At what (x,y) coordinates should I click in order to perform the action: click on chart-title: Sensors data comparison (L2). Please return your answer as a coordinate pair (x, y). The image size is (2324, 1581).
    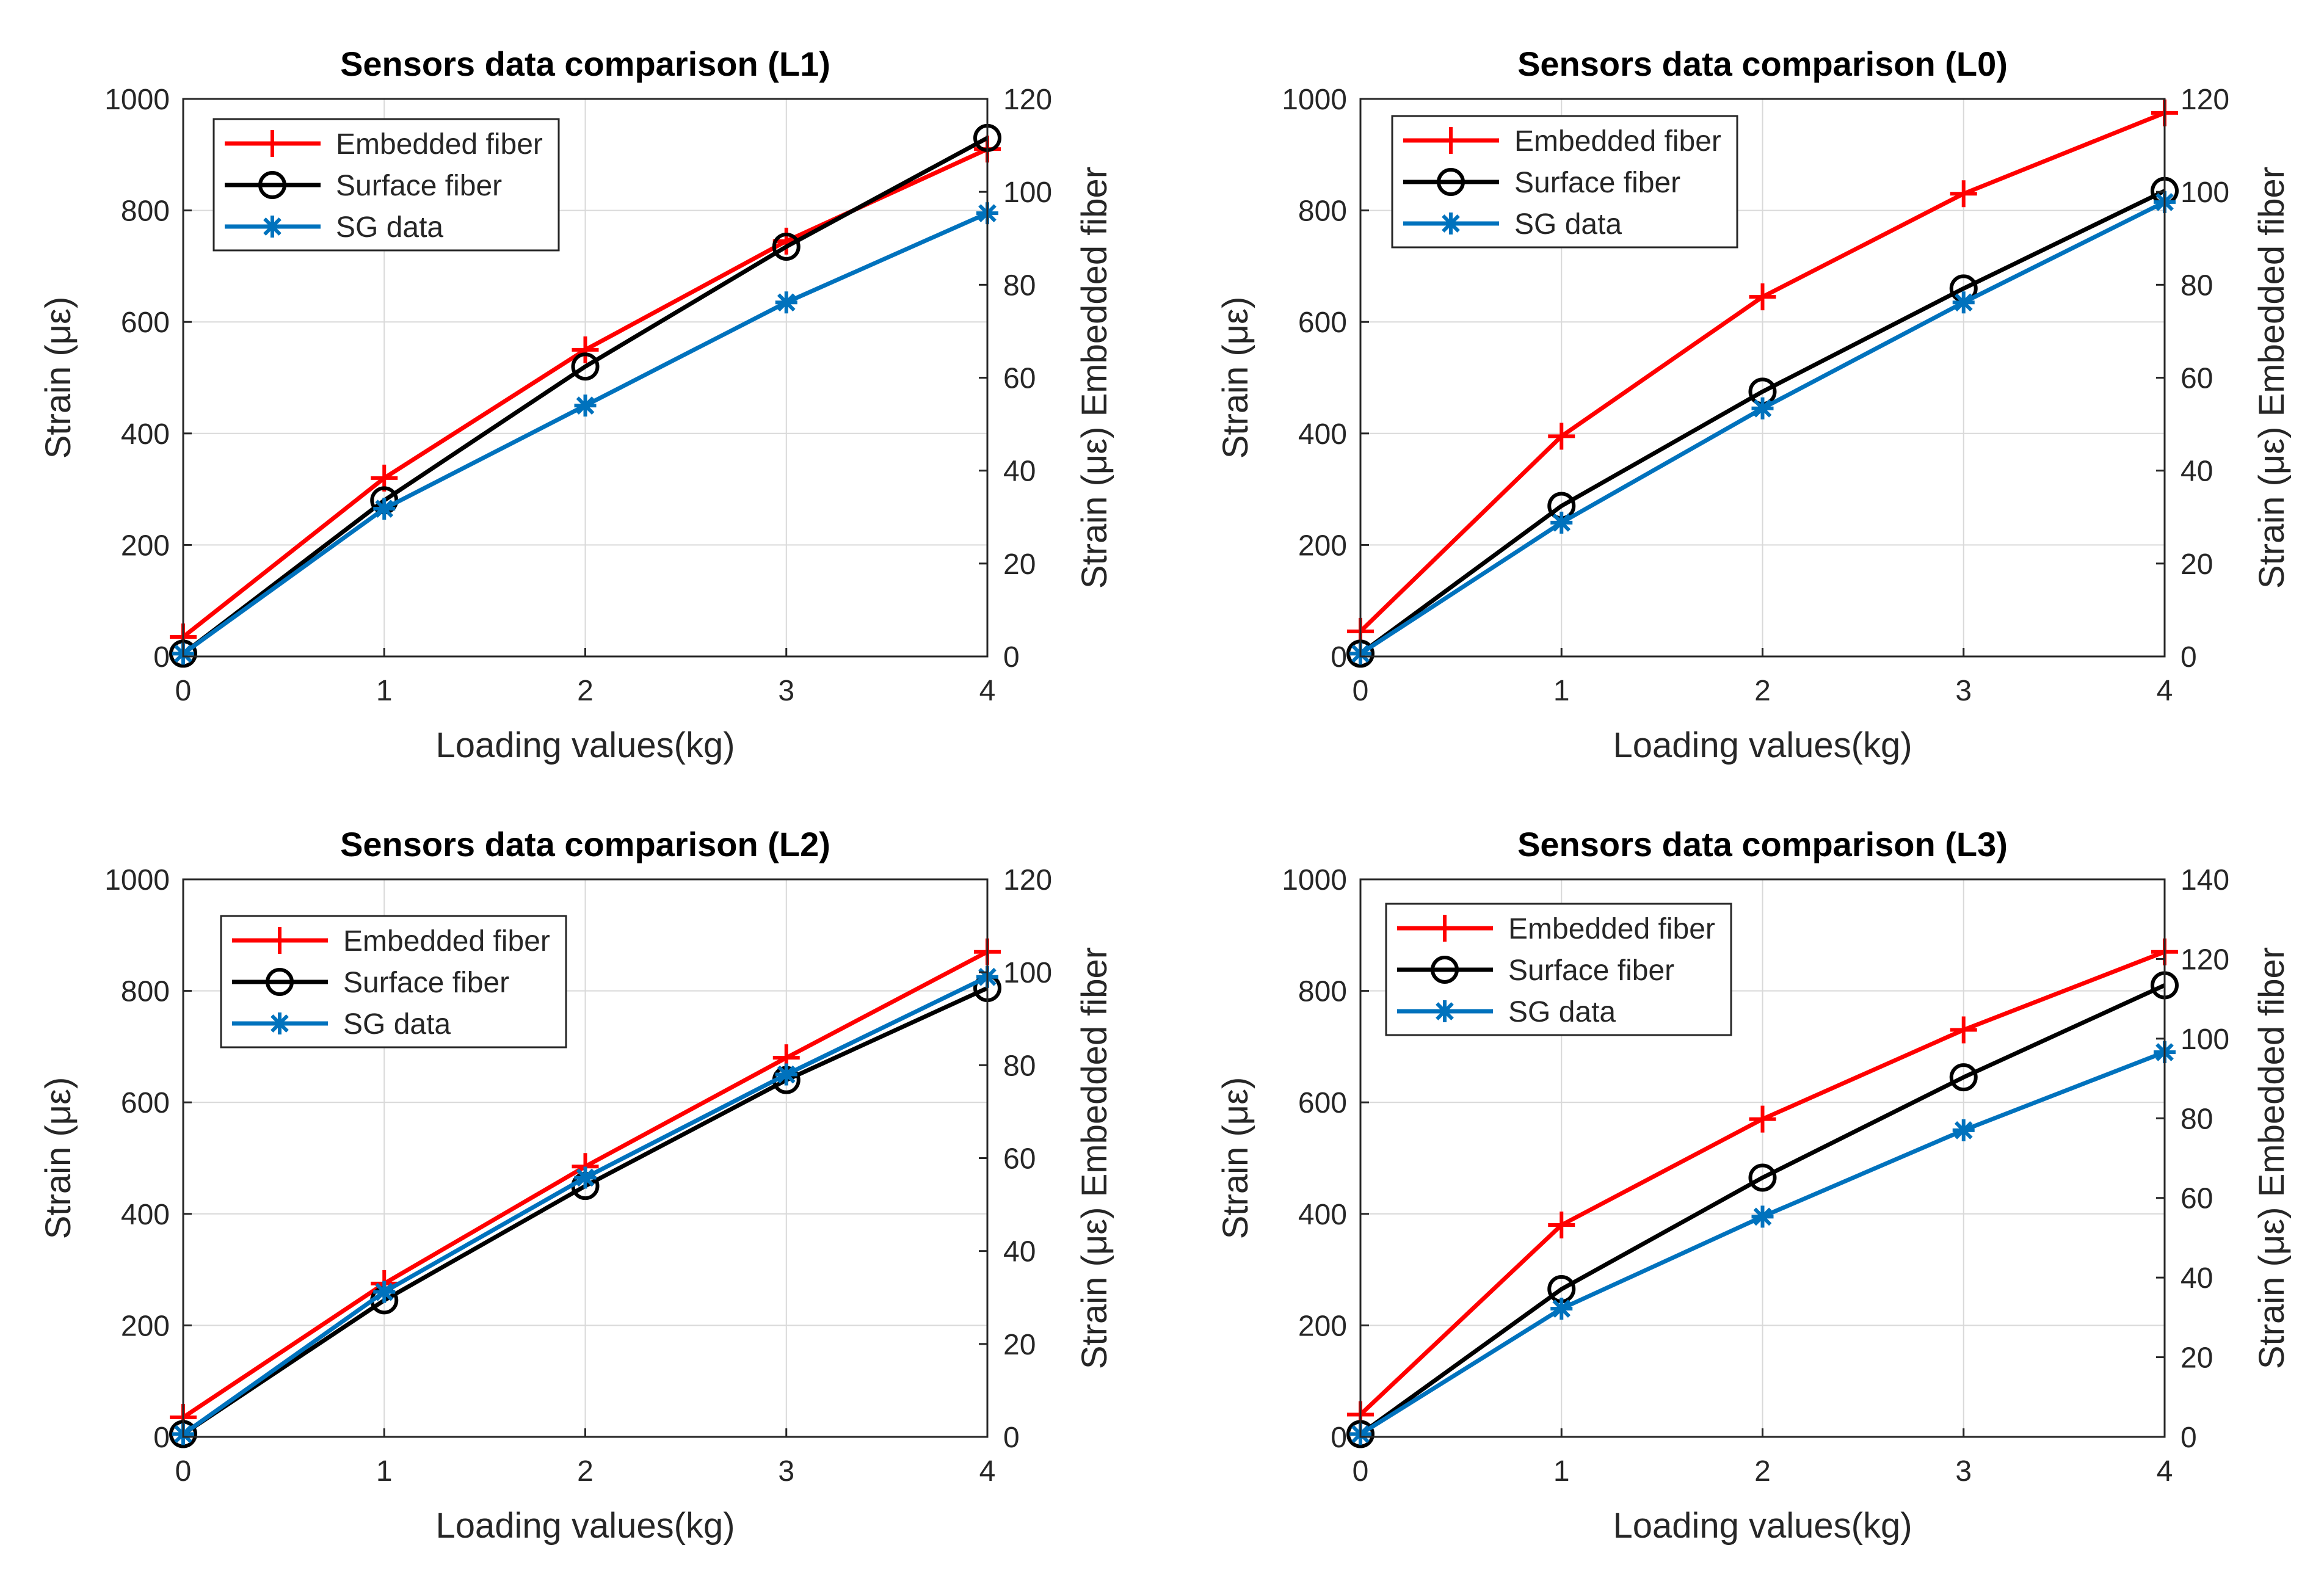
    Looking at the image, I should click on (585, 844).